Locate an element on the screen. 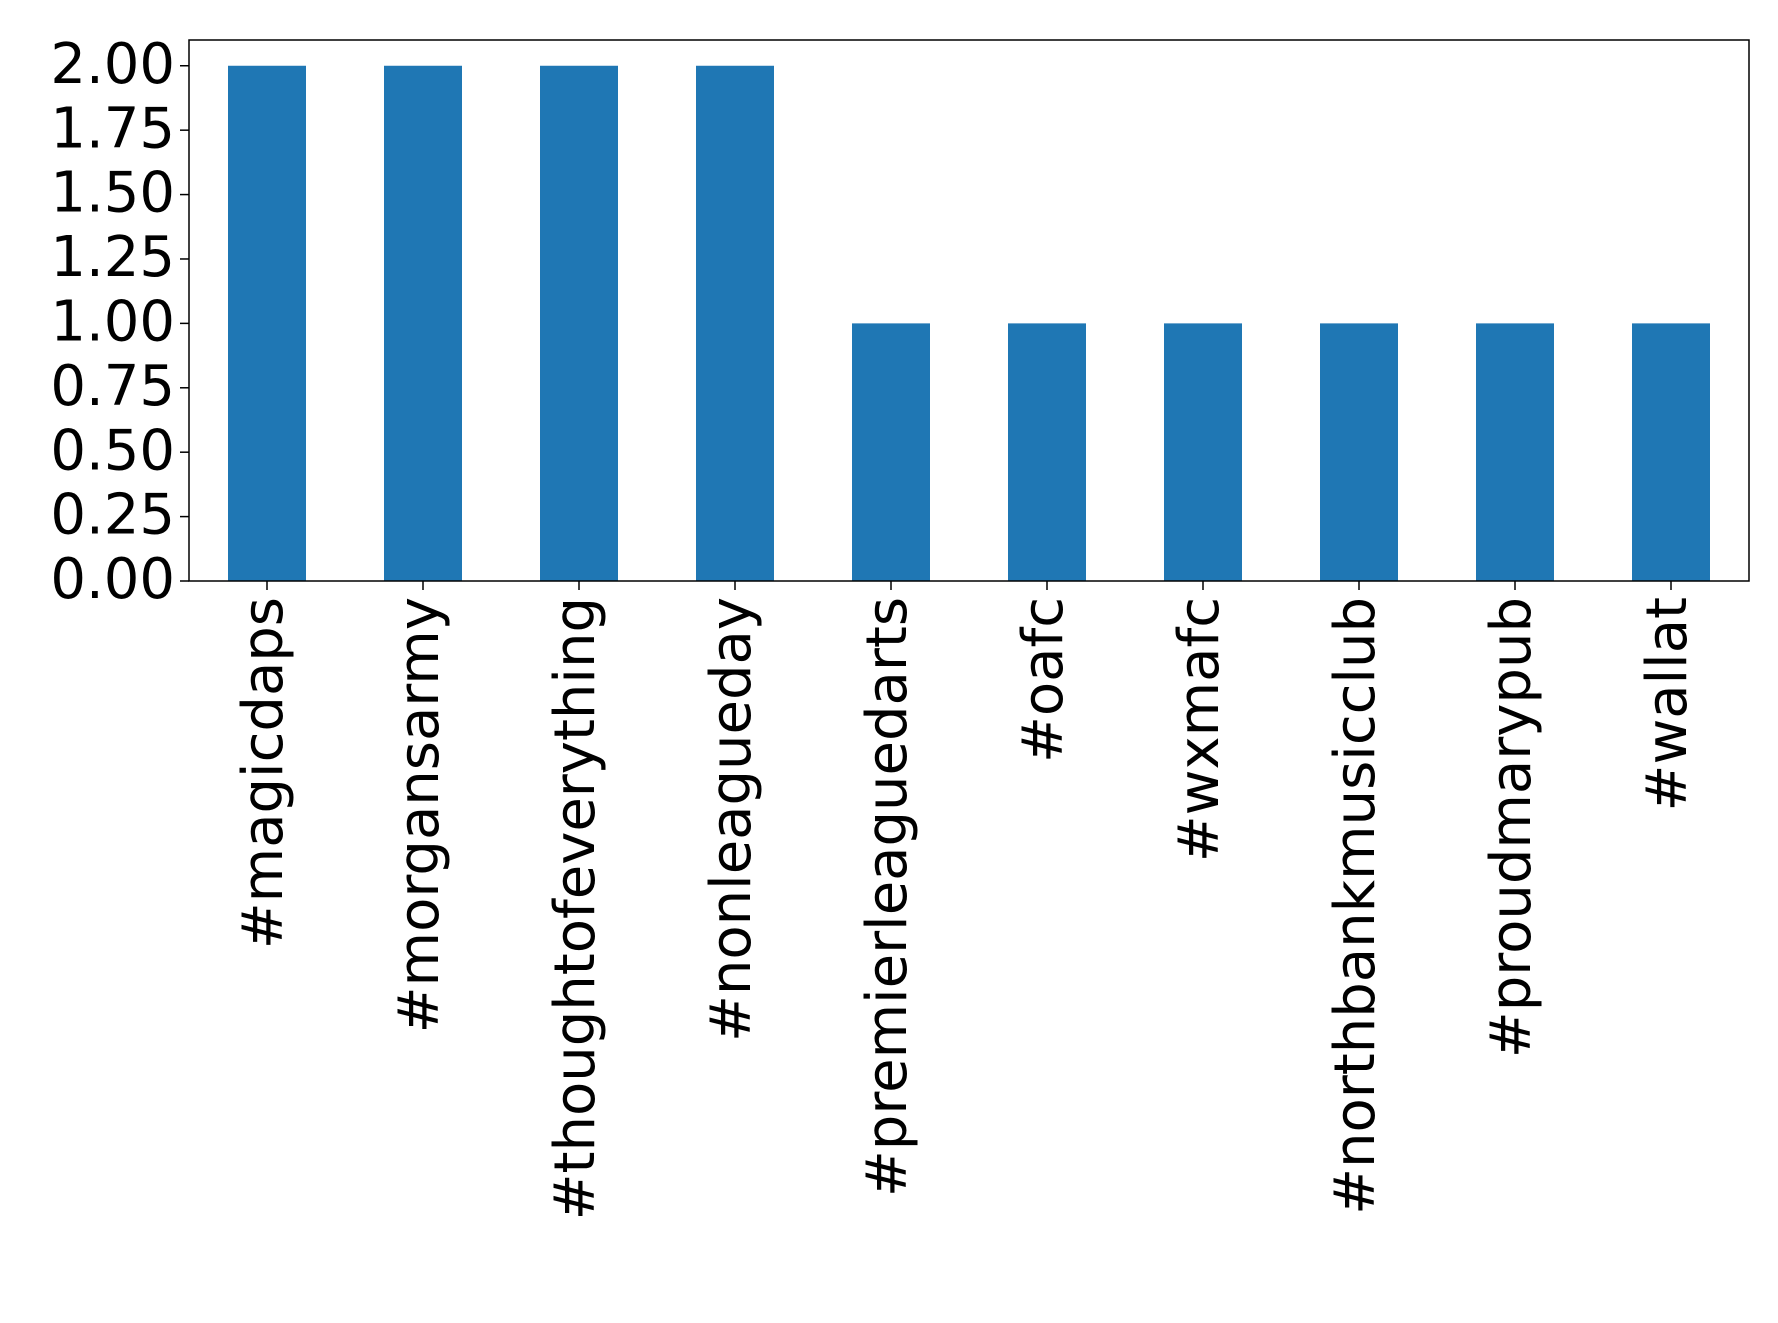  x-tick-label: #wallat is located at coordinates (1667, 704).